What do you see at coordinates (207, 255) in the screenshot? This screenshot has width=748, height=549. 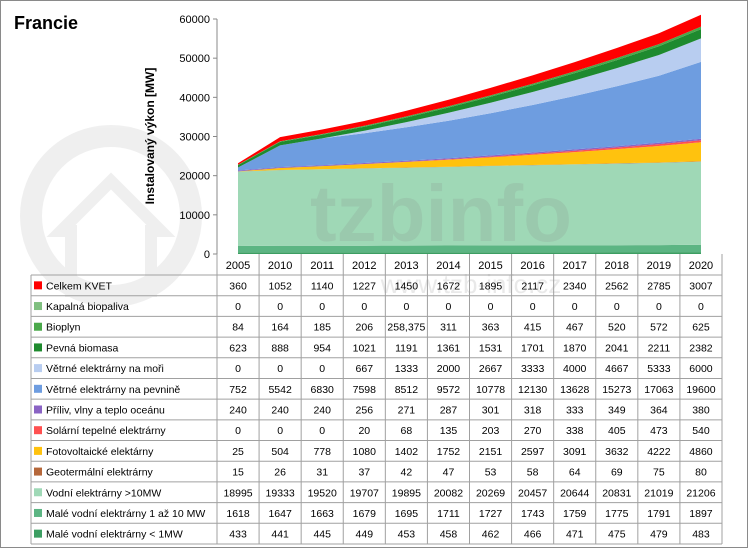 I see `y-tick-label: 0` at bounding box center [207, 255].